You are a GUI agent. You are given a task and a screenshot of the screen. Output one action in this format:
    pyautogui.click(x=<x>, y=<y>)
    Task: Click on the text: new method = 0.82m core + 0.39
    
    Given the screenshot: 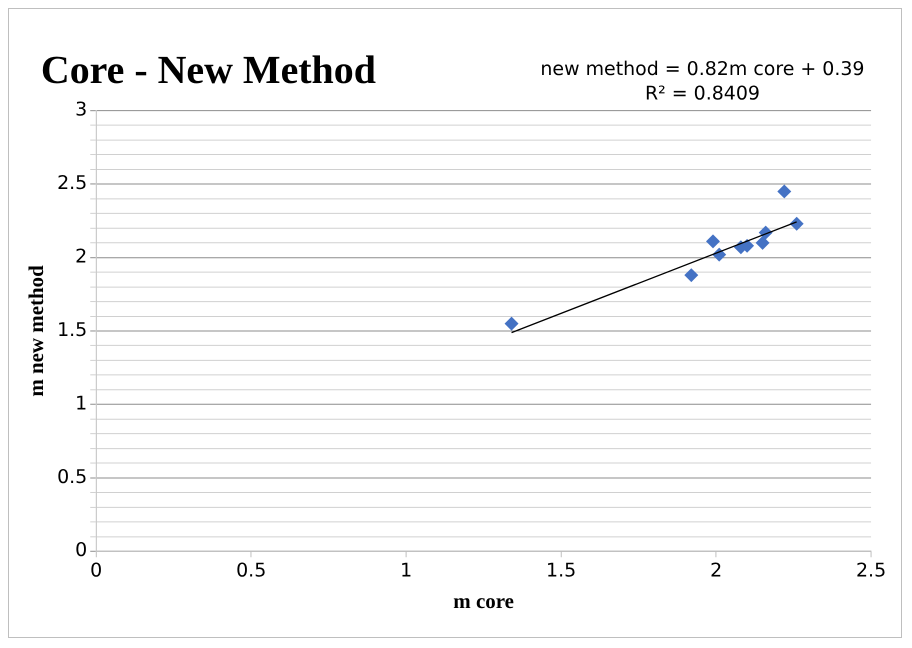 What is the action you would take?
    pyautogui.click(x=702, y=69)
    